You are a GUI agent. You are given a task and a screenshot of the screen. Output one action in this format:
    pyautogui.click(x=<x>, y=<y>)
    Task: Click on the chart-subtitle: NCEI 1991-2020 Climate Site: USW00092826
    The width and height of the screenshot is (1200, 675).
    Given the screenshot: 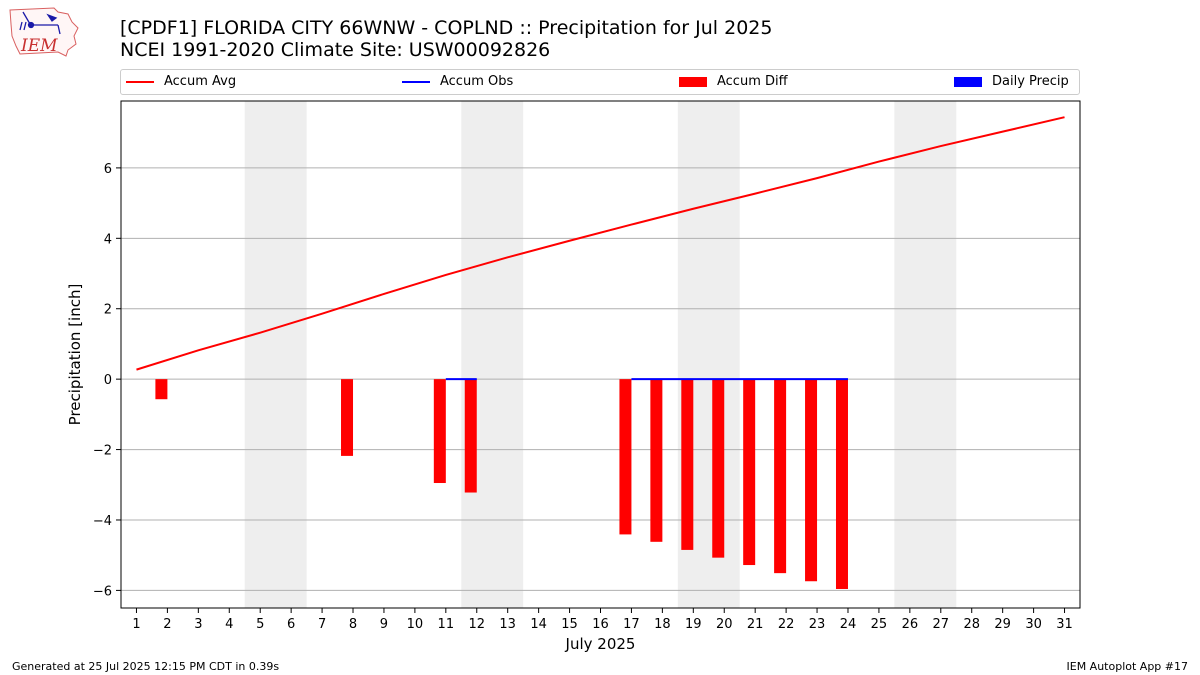 What is the action you would take?
    pyautogui.click(x=335, y=50)
    